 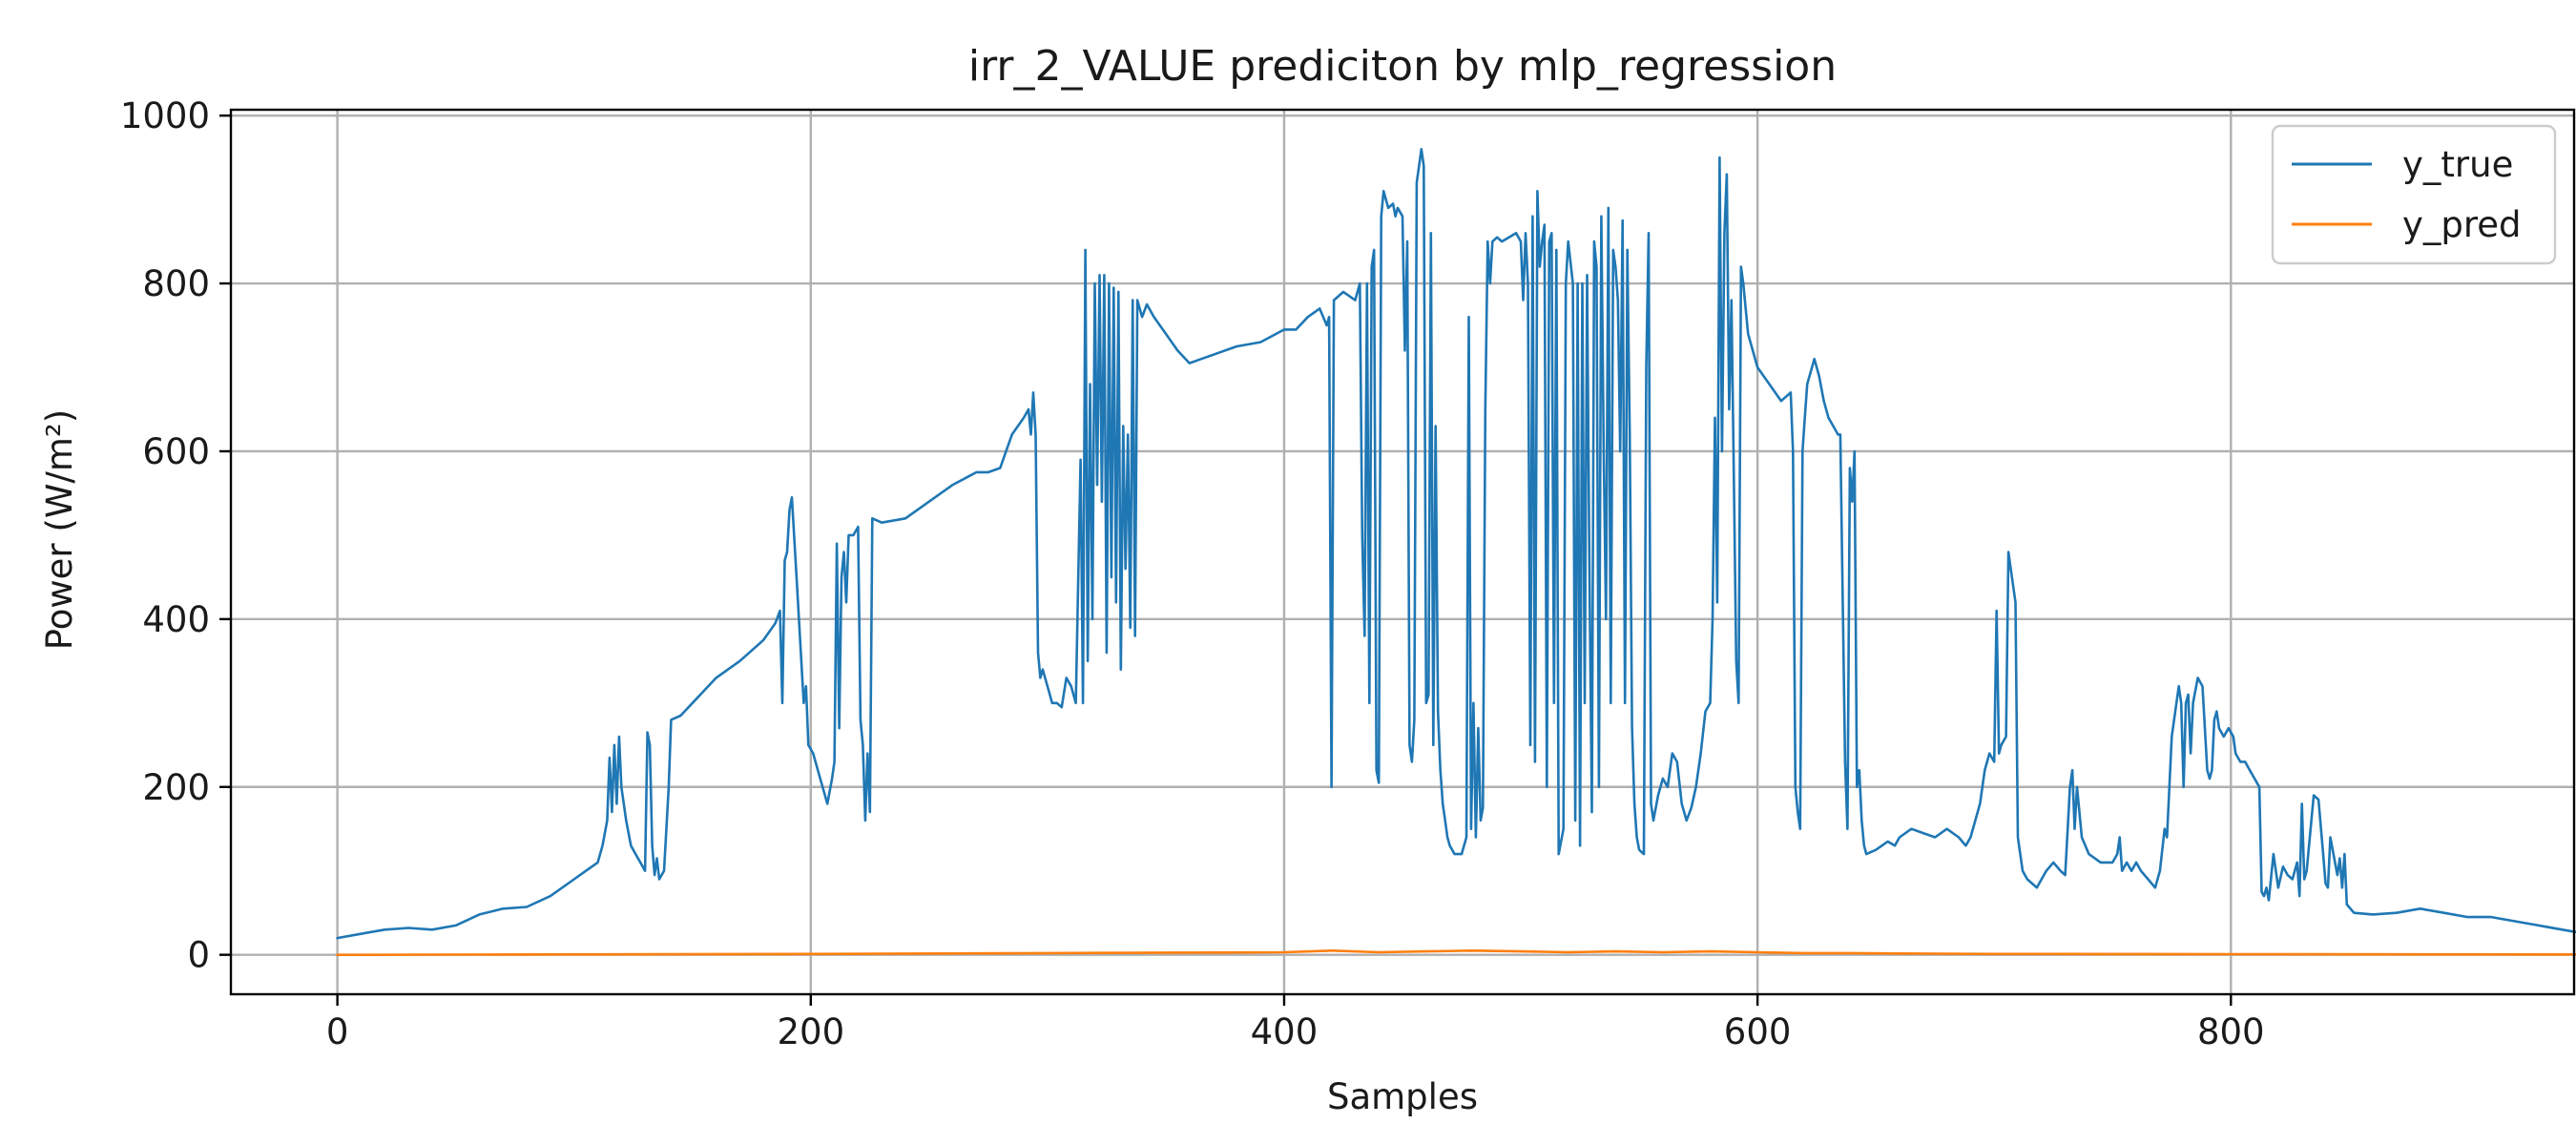 What do you see at coordinates (176, 620) in the screenshot?
I see `y-tick-label: 400` at bounding box center [176, 620].